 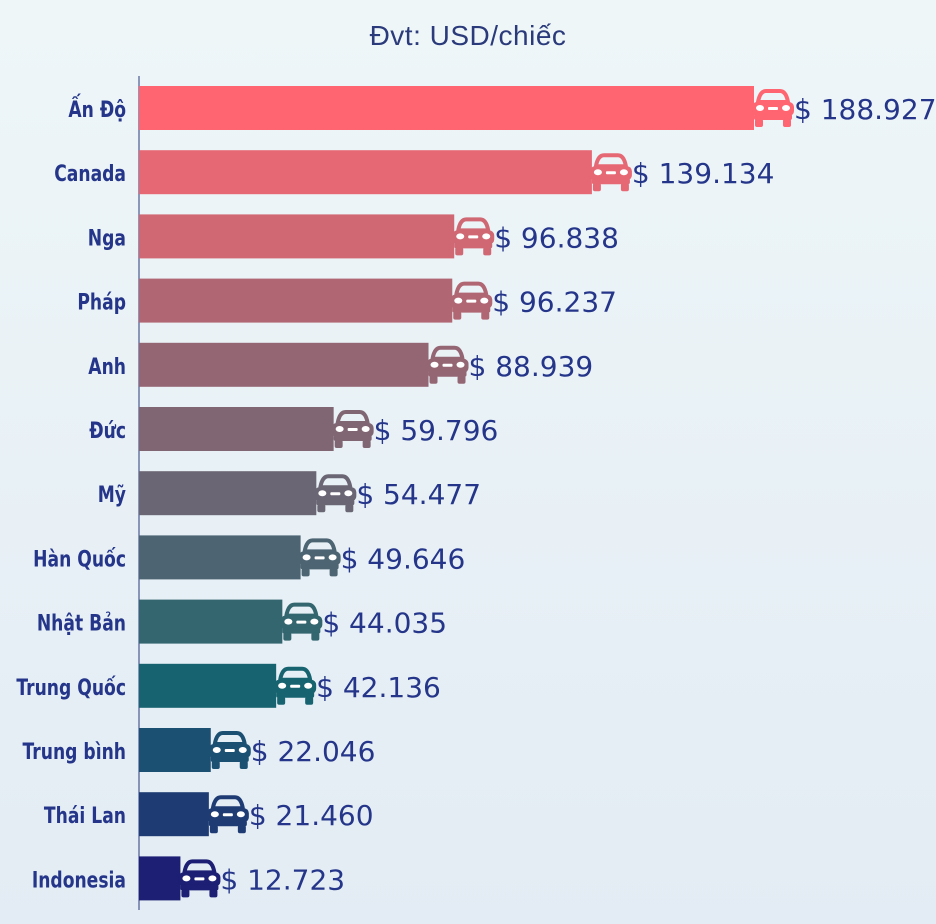 What do you see at coordinates (85, 816) in the screenshot?
I see `category-label: Thái Lan` at bounding box center [85, 816].